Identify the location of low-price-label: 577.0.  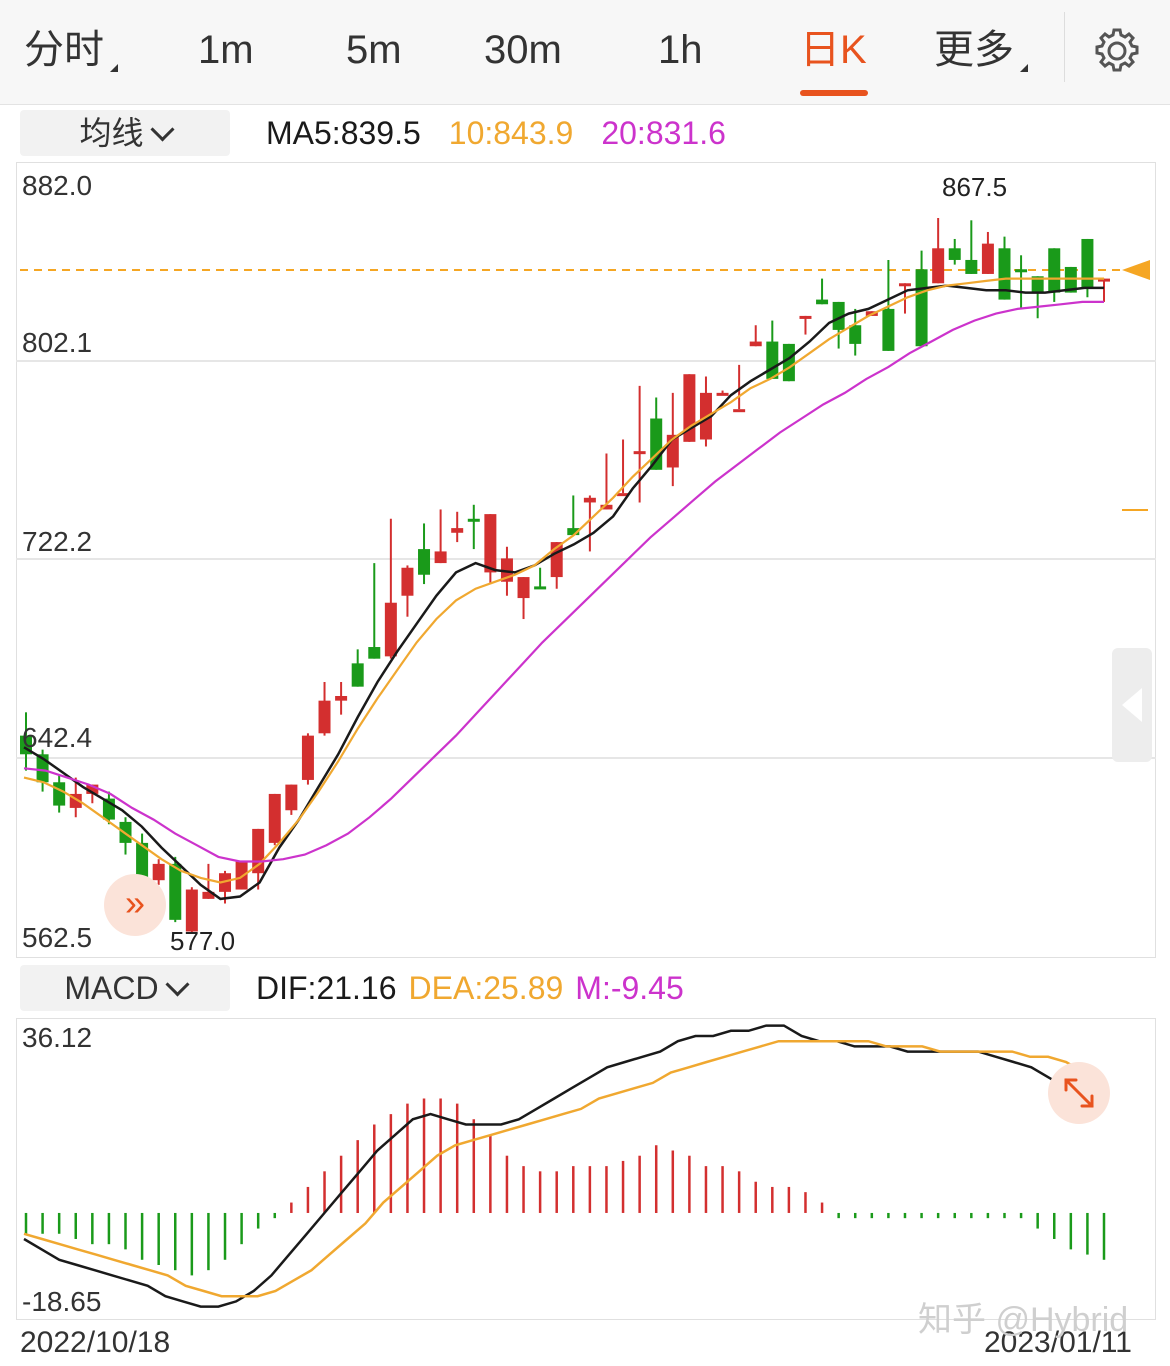
(203, 941).